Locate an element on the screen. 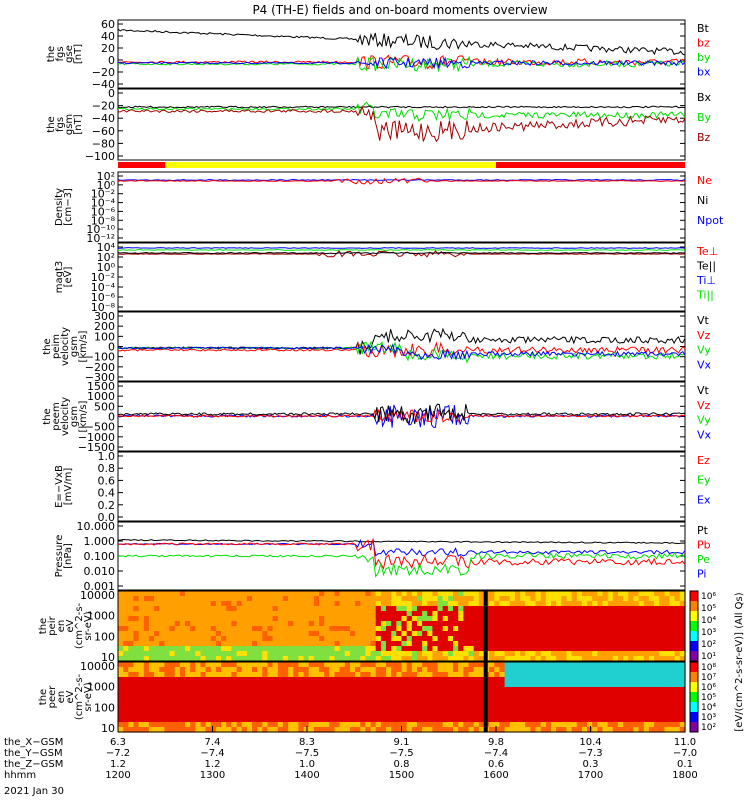 The height and width of the screenshot is (804, 750). traces-fgs-gse is located at coordinates (401, 50).